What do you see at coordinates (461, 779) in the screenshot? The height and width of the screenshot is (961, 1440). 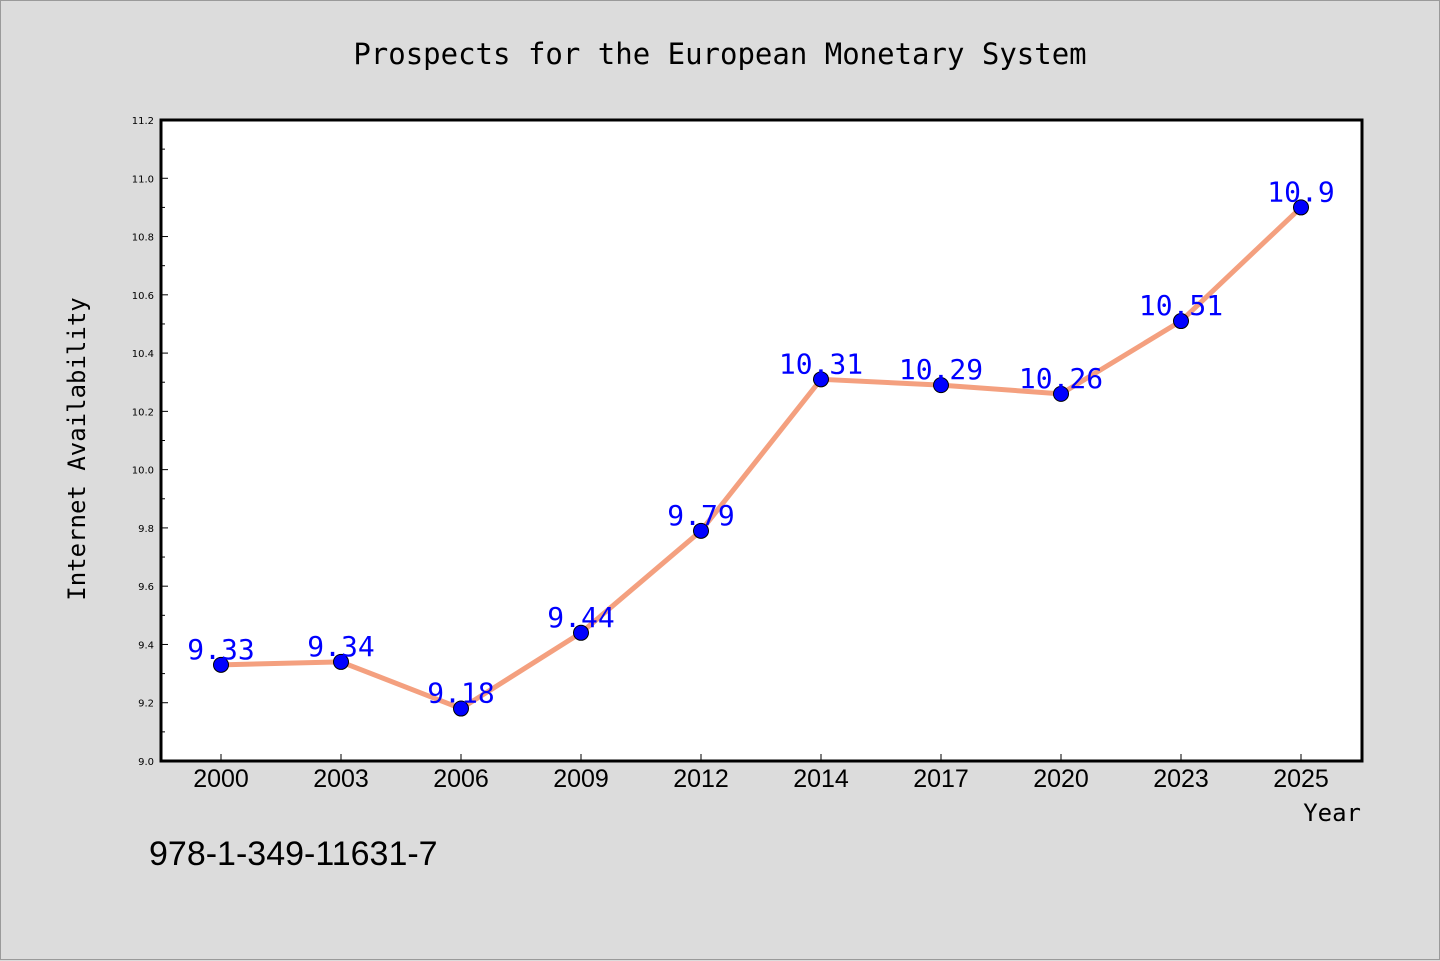 I see `x-tick-label: 2006` at bounding box center [461, 779].